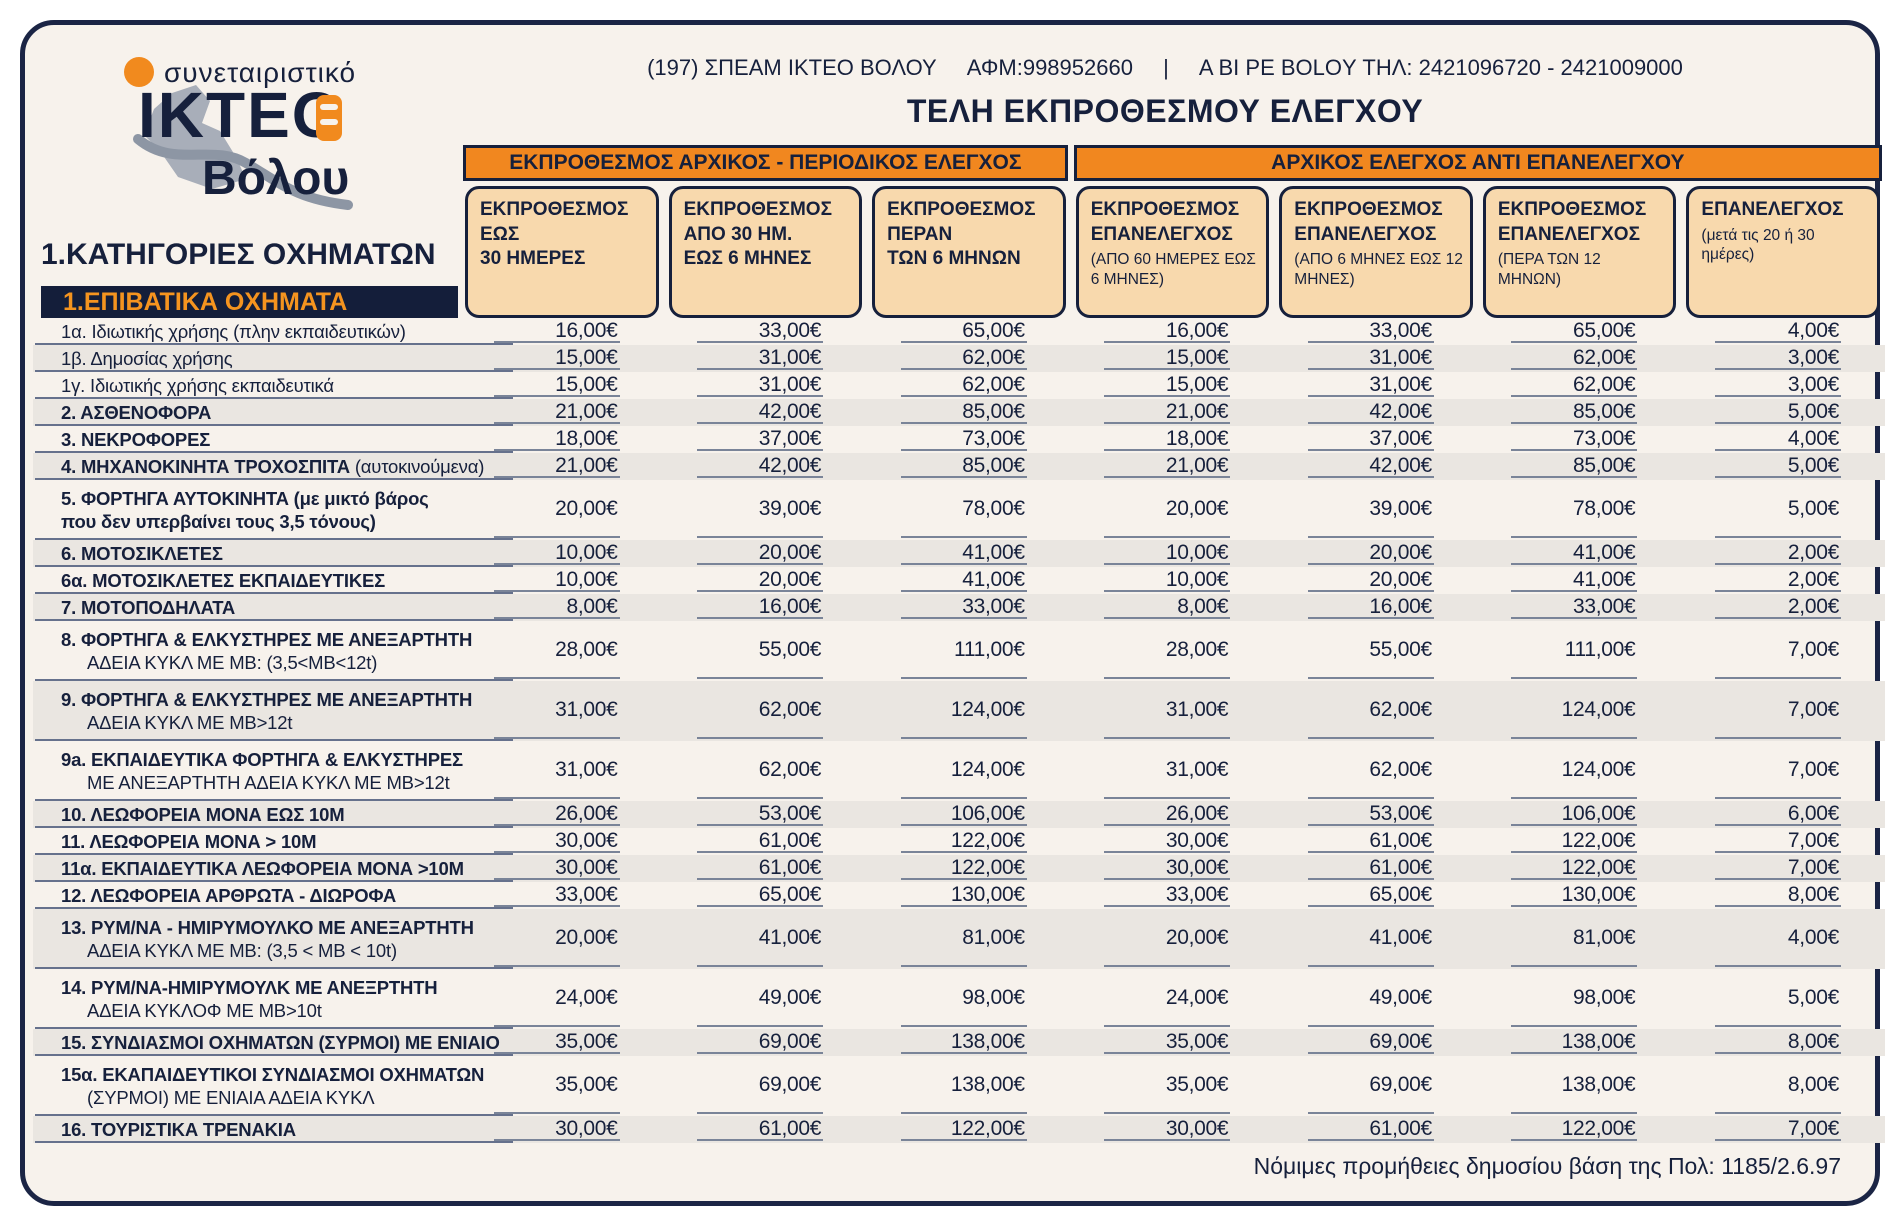 The image size is (1900, 1226). I want to click on fee-value: 124,00€, so click(987, 769).